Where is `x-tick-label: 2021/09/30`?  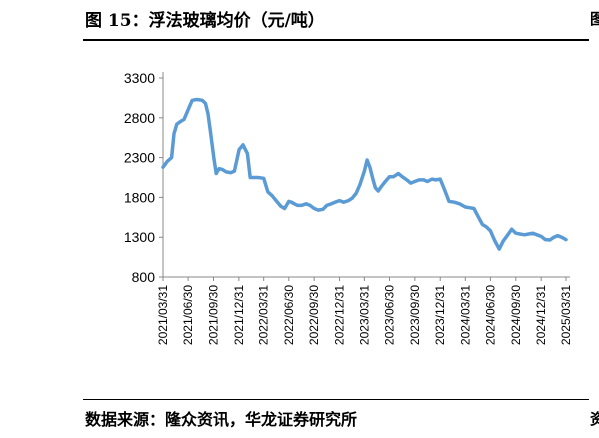 x-tick-label: 2021/09/30 is located at coordinates (213, 315).